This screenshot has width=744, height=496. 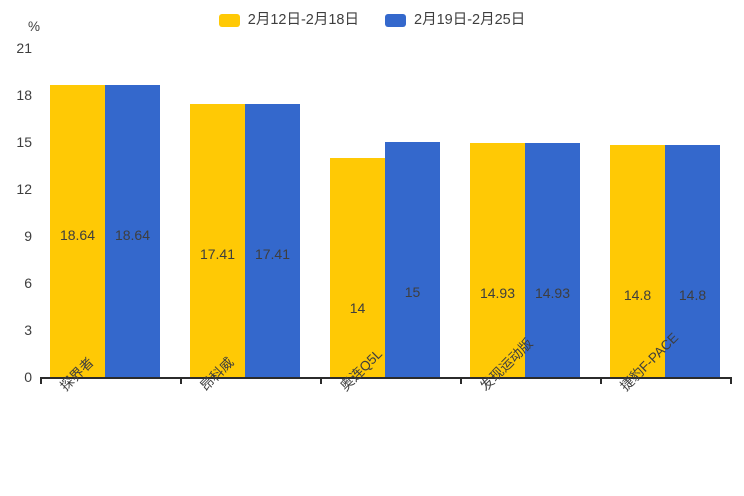 I want to click on bar-group: 14.93 14.93, so click(x=525, y=188).